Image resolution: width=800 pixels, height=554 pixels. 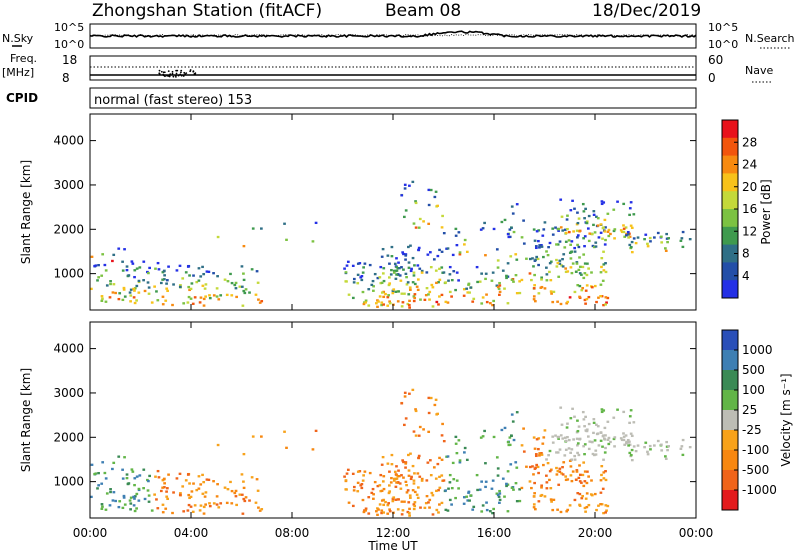 I want to click on n-search-axis-bottom: 10^0, so click(x=723, y=44).